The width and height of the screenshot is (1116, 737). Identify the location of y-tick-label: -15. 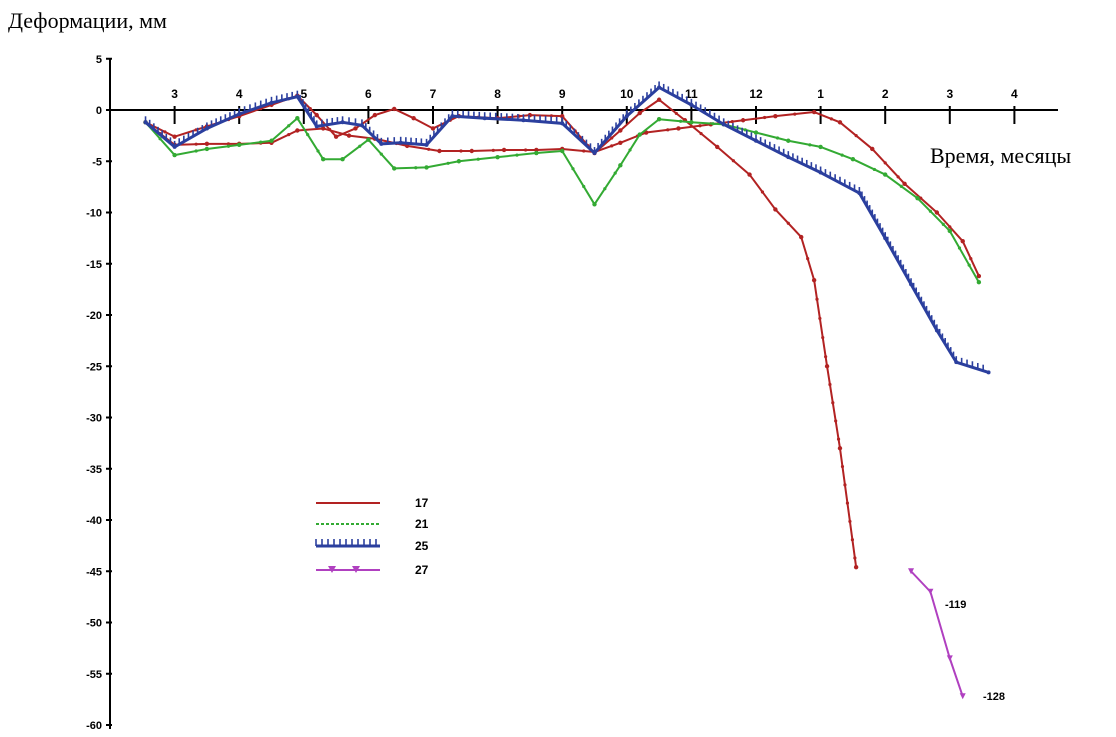
(94, 265).